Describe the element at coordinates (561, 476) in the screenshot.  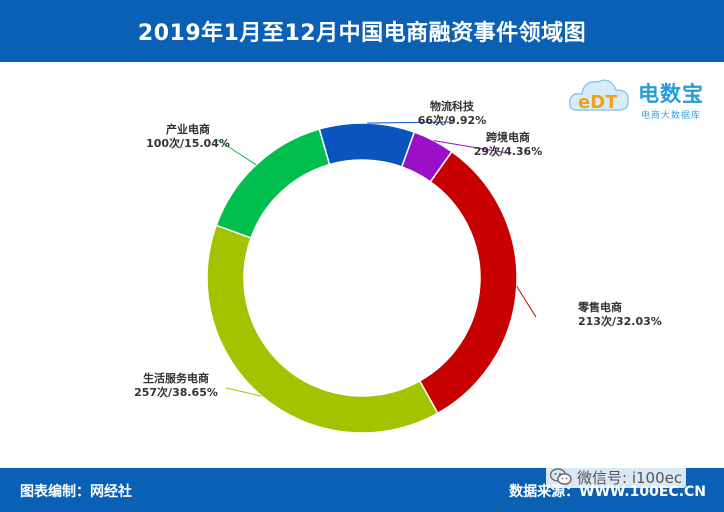
I see `wechat-icon` at that location.